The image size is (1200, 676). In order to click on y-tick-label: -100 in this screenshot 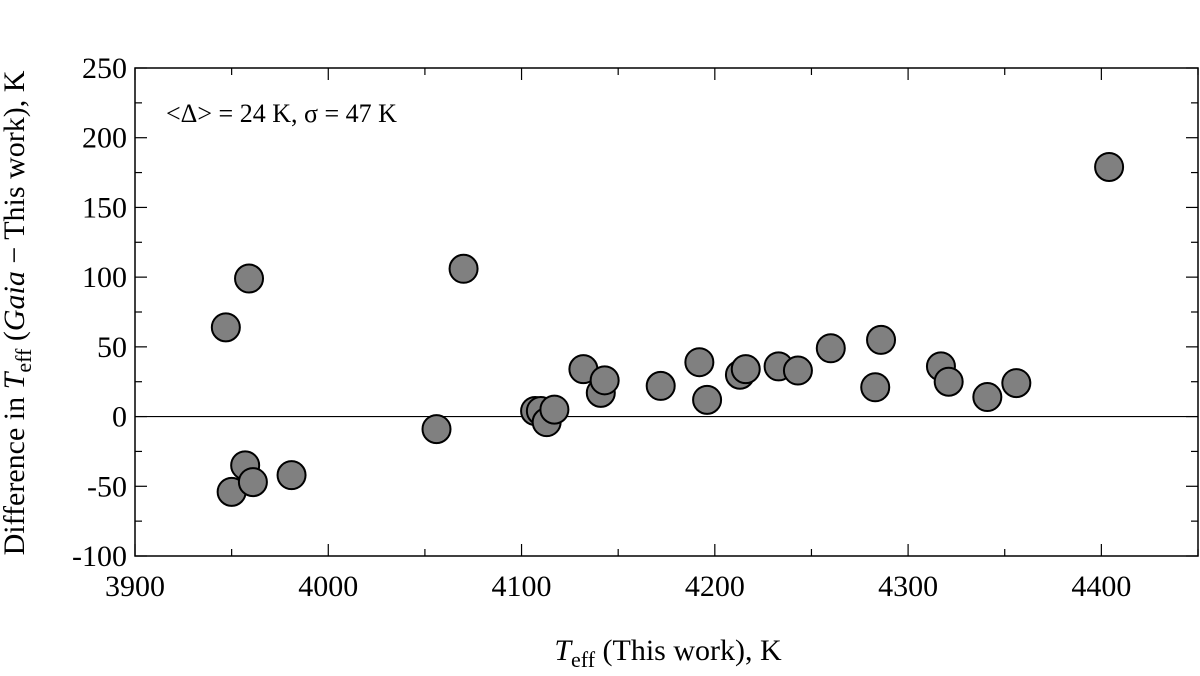, I will do `click(99, 556)`.